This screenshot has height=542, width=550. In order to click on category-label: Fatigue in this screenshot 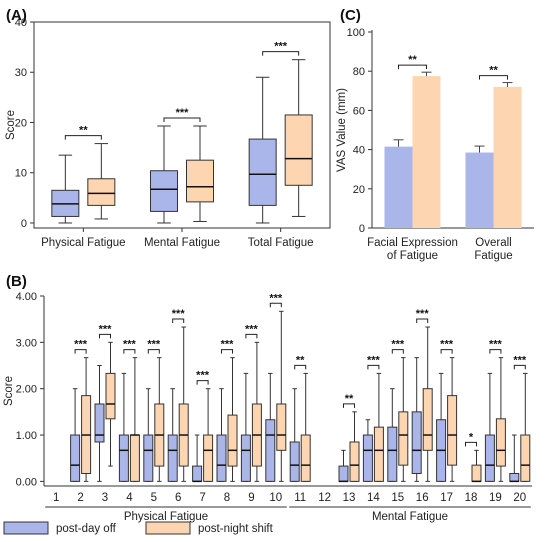, I will do `click(493, 256)`.